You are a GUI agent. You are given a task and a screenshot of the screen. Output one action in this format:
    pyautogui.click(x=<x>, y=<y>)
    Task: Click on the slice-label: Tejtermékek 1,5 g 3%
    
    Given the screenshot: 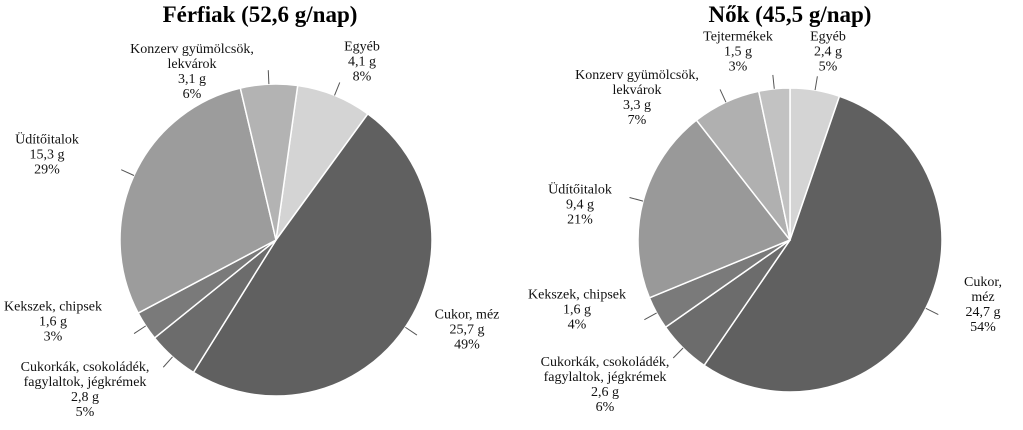 What is the action you would take?
    pyautogui.click(x=738, y=52)
    